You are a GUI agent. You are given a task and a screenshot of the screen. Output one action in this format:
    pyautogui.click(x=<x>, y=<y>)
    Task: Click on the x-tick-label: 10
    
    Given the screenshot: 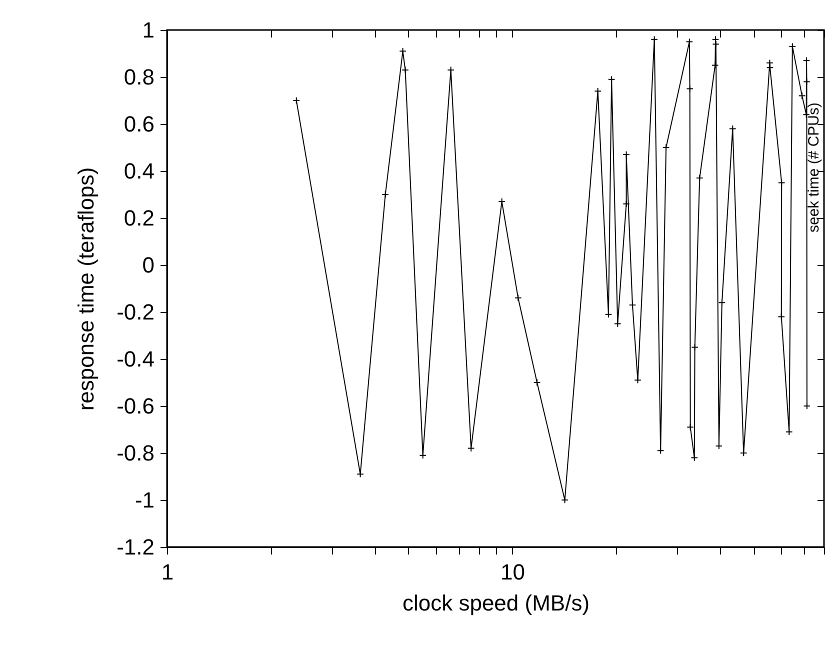 What is the action you would take?
    pyautogui.click(x=512, y=572)
    